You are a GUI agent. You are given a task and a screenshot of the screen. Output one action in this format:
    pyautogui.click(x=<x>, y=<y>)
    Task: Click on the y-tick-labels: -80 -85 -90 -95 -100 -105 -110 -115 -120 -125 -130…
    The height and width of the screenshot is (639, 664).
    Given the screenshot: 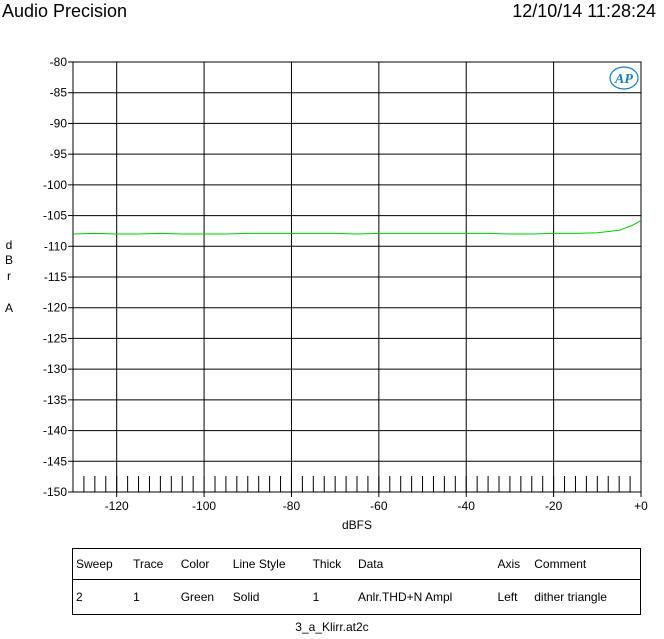 What is the action you would take?
    pyautogui.click(x=55, y=277)
    